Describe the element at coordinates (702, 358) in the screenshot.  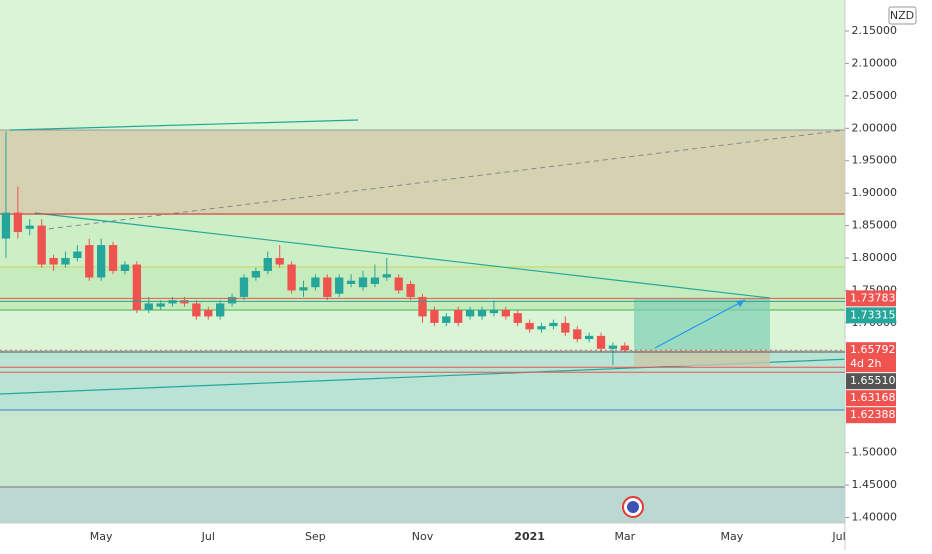
I see `stop-zone` at that location.